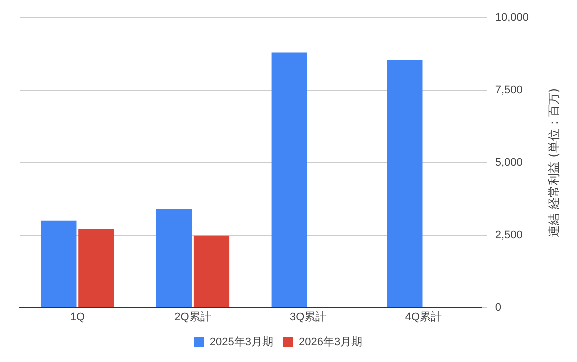 This screenshot has height=362, width=577. I want to click on x-tick-label: 1Q, so click(78, 317).